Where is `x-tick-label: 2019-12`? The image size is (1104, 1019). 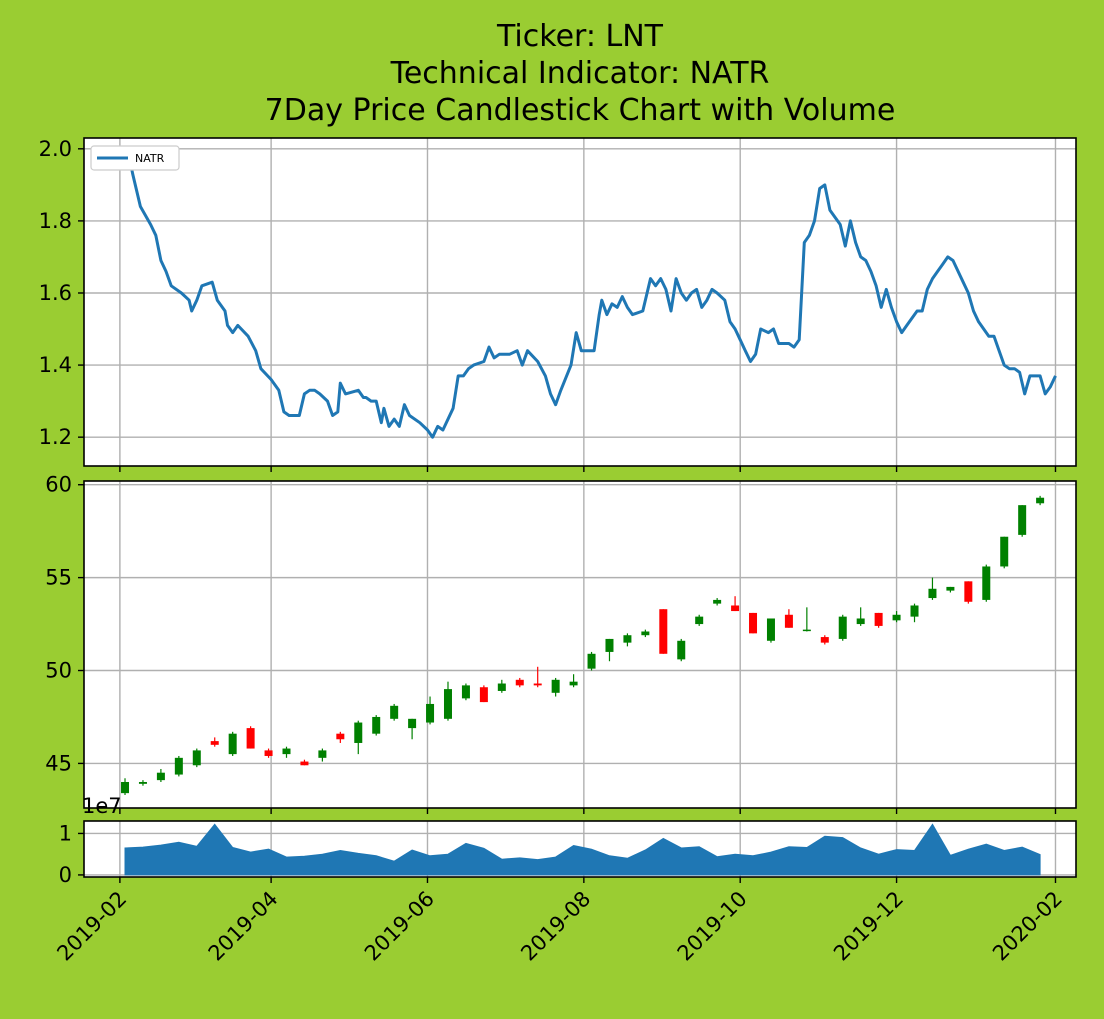
x-tick-label: 2019-12 is located at coordinates (868, 926).